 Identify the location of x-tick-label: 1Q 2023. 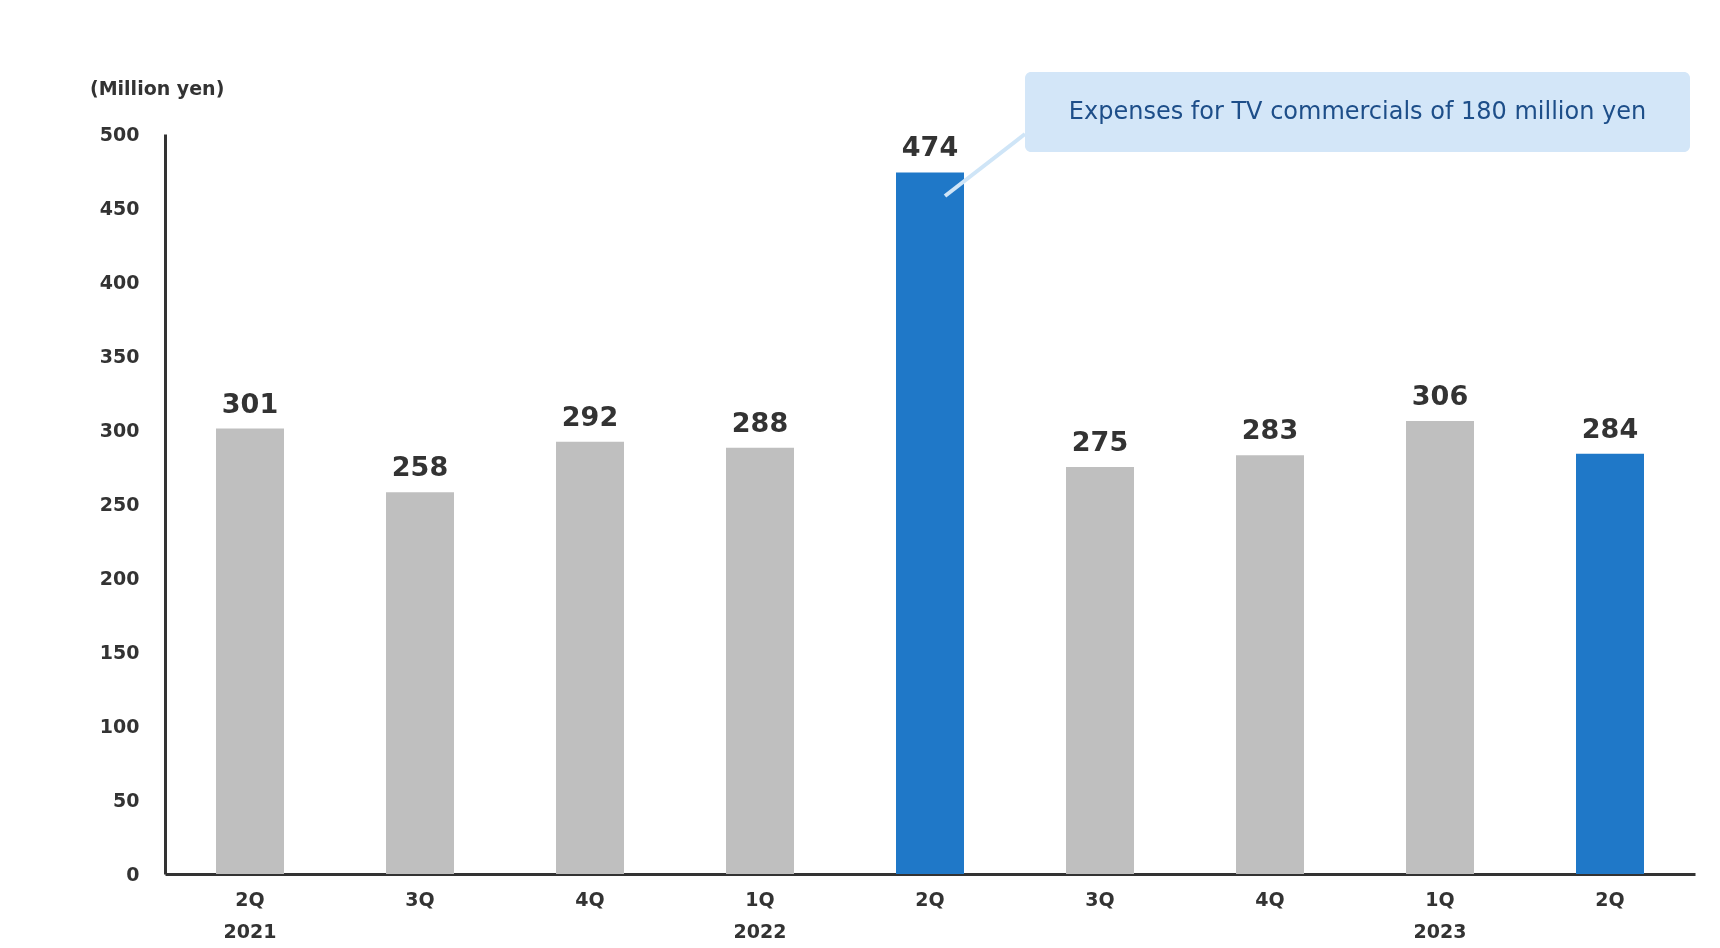
(1440, 914).